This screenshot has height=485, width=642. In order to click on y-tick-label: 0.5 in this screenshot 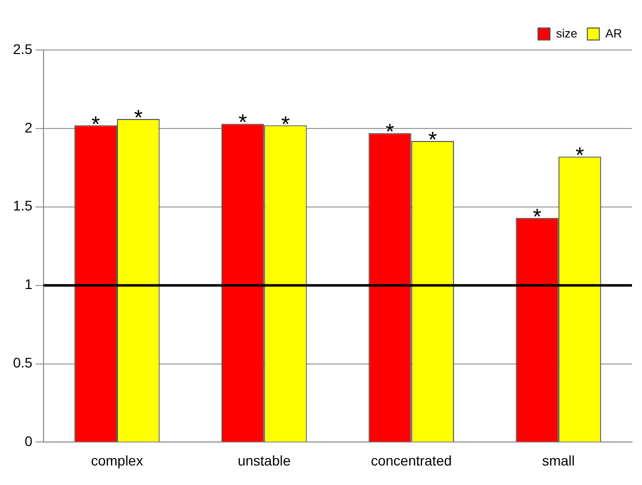, I will do `click(22, 362)`.